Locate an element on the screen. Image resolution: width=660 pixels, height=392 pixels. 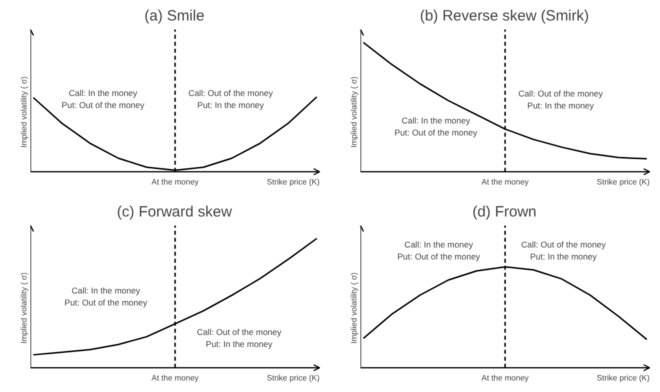
text: Call: Out of the money Put: In the money is located at coordinates (563, 251).